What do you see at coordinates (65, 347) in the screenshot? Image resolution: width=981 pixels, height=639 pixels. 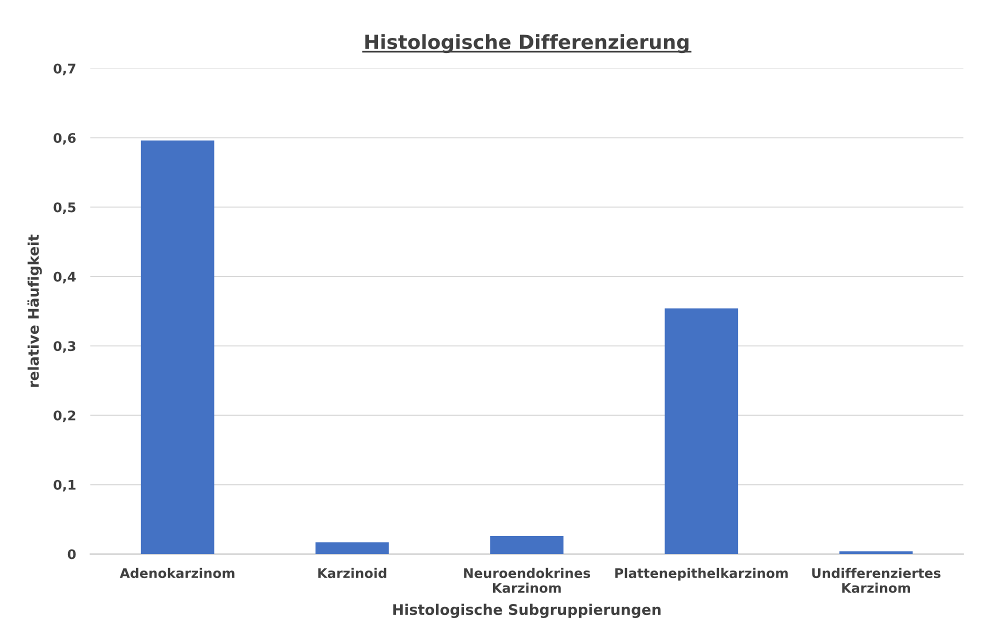 I see `y-tick-label: 0,3` at bounding box center [65, 347].